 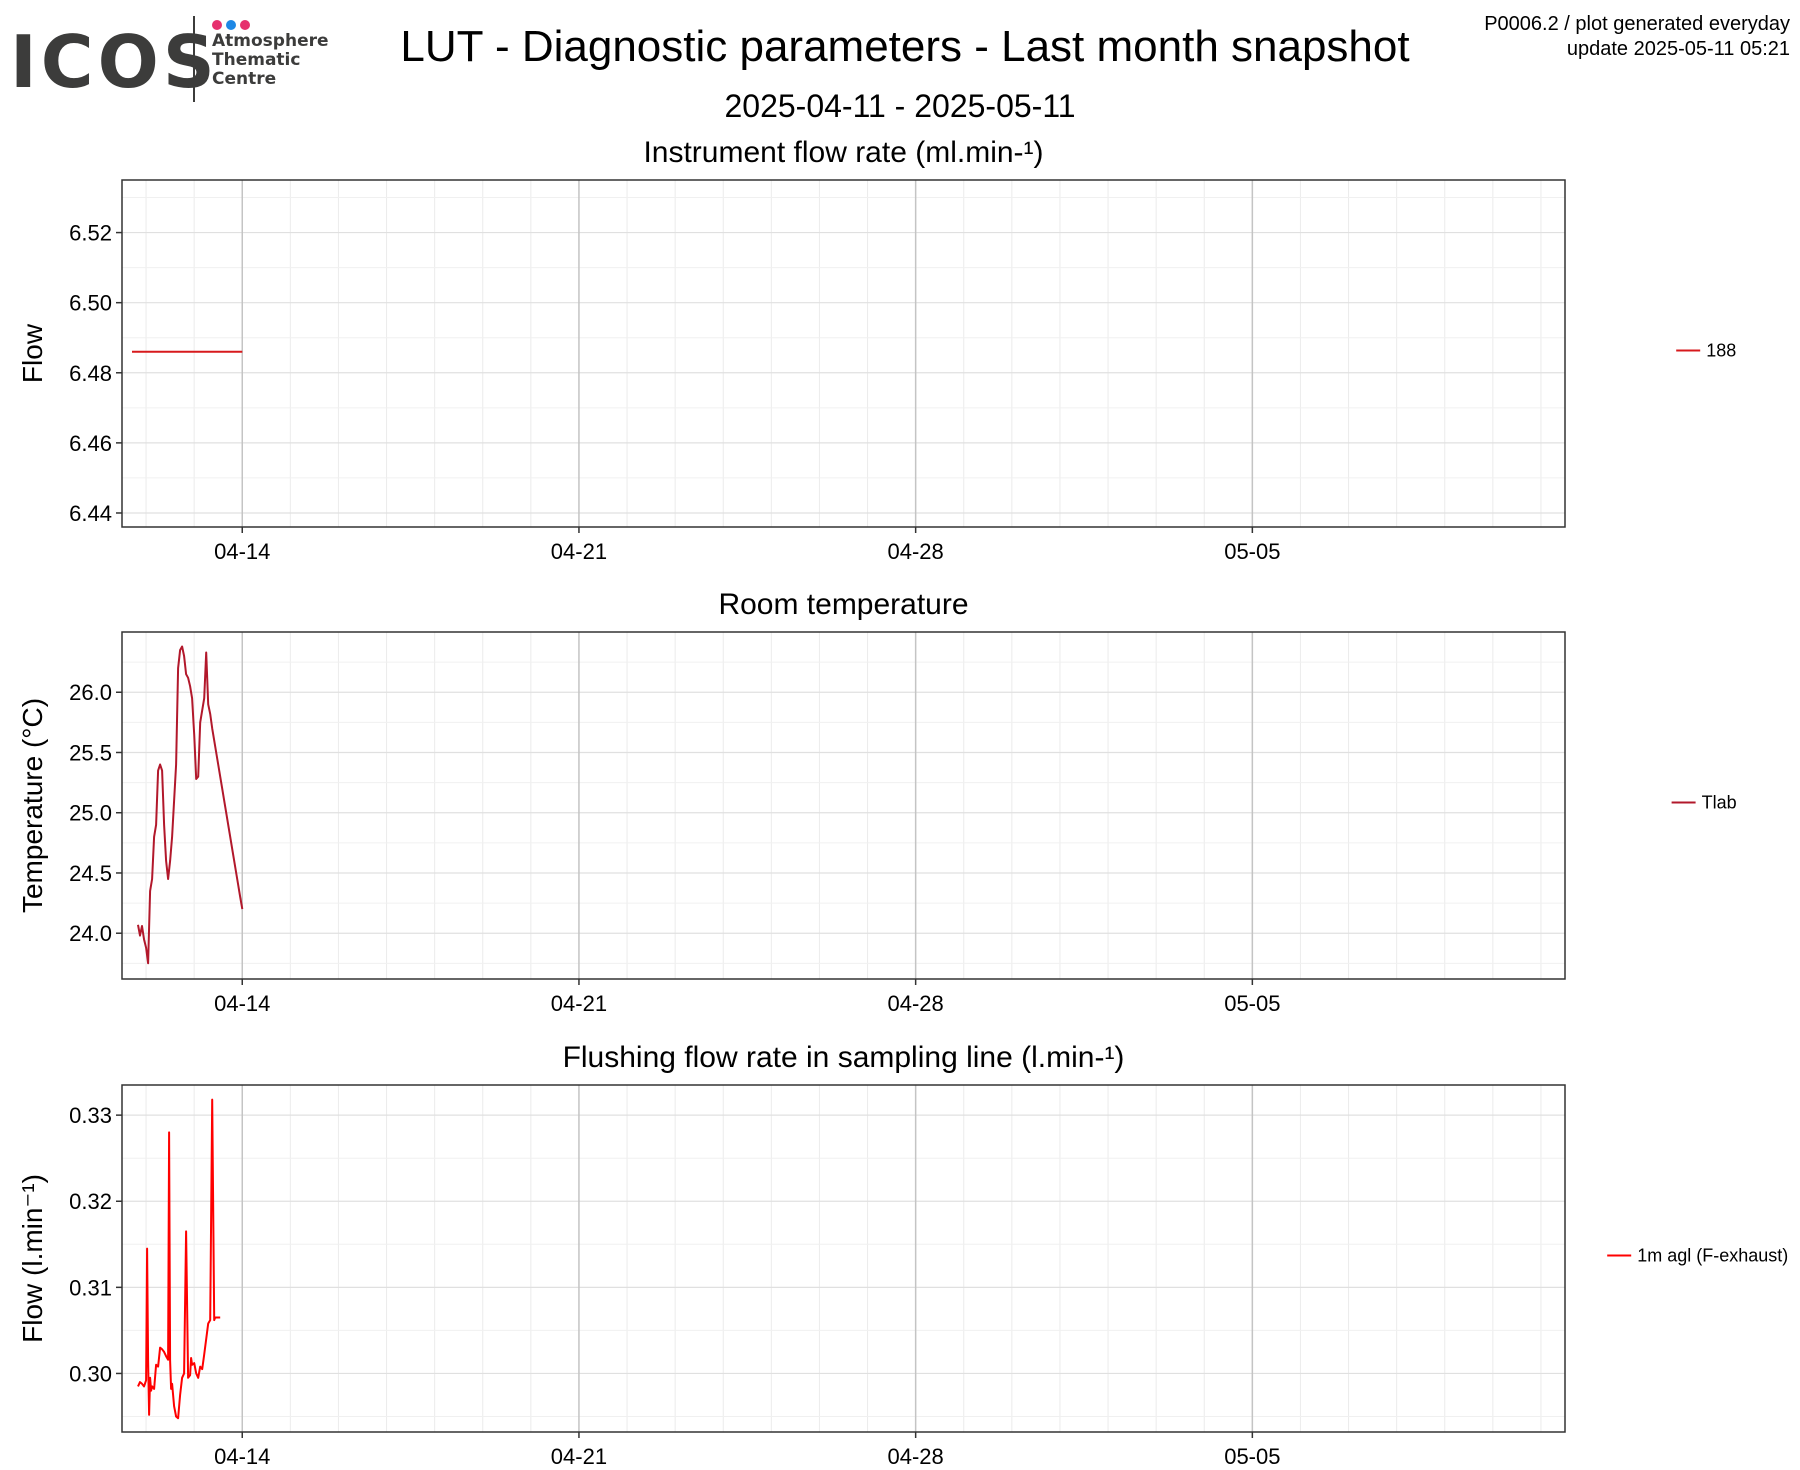 What do you see at coordinates (90, 303) in the screenshot?
I see `y-tick-label: 6.50` at bounding box center [90, 303].